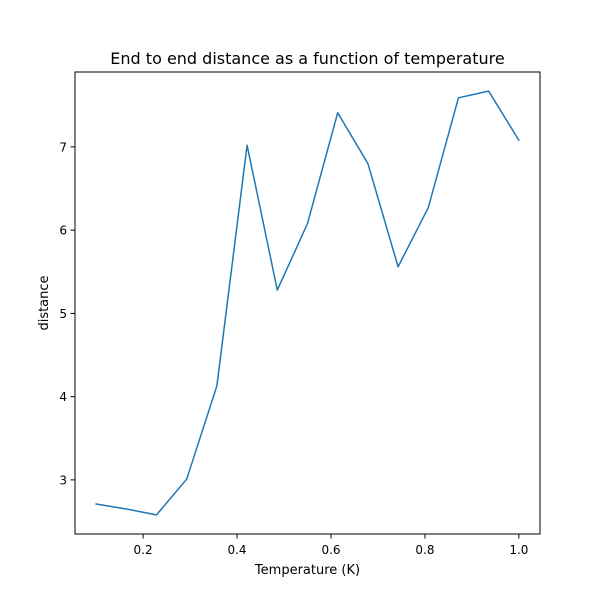  What do you see at coordinates (236, 550) in the screenshot?
I see `x-tick-label: 0.4` at bounding box center [236, 550].